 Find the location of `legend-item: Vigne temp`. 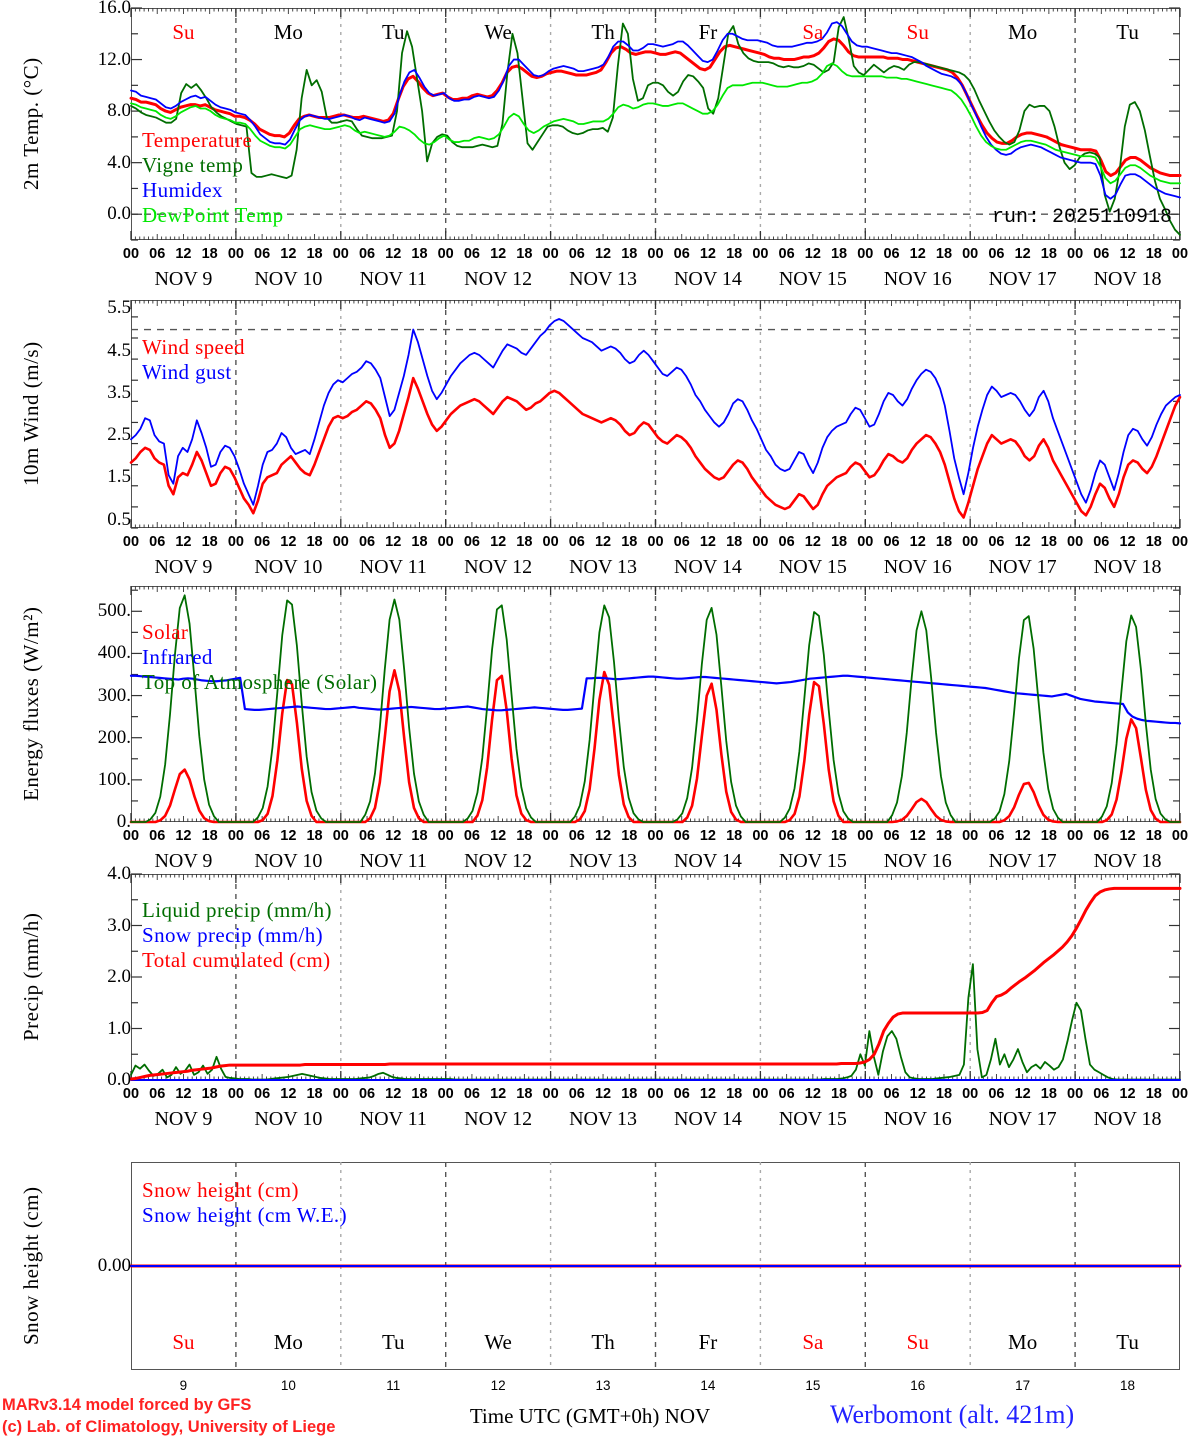

legend-item: Vigne temp is located at coordinates (193, 165).